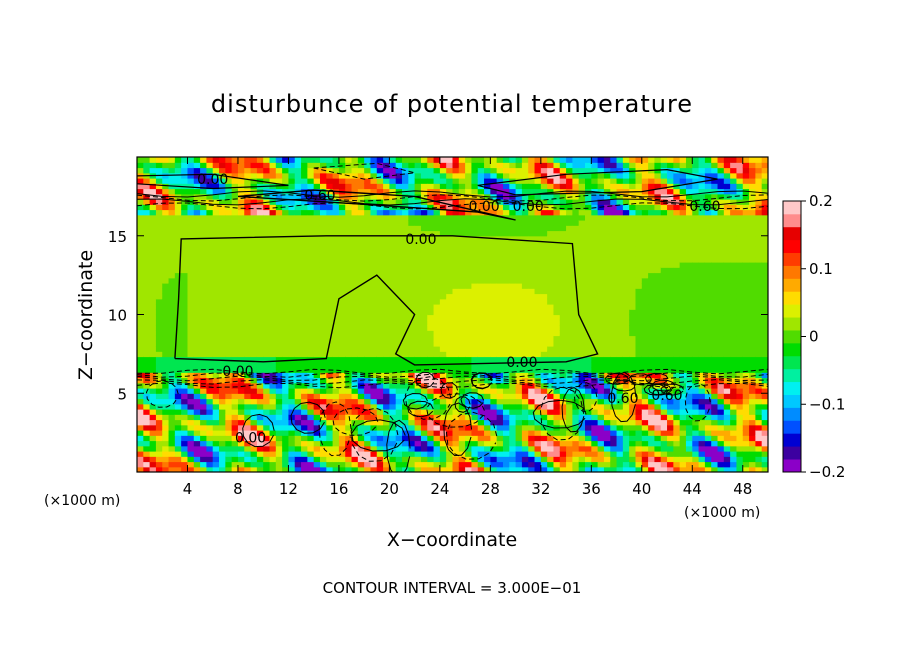  I want to click on colorbar: 0.2 0.1 0 −0.1 −0.2, so click(813, 336).